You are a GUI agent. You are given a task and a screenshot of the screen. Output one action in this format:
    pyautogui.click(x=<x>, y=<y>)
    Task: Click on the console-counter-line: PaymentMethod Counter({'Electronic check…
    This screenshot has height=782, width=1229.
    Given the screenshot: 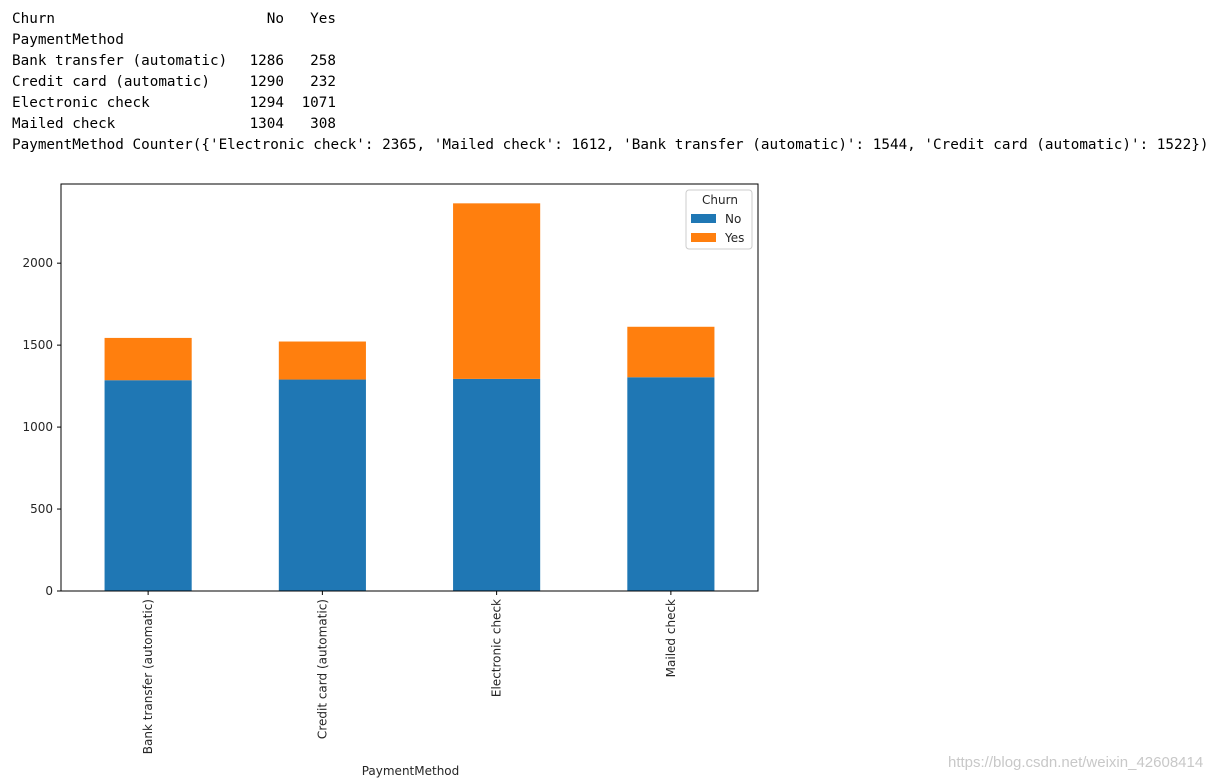 What is the action you would take?
    pyautogui.click(x=610, y=145)
    